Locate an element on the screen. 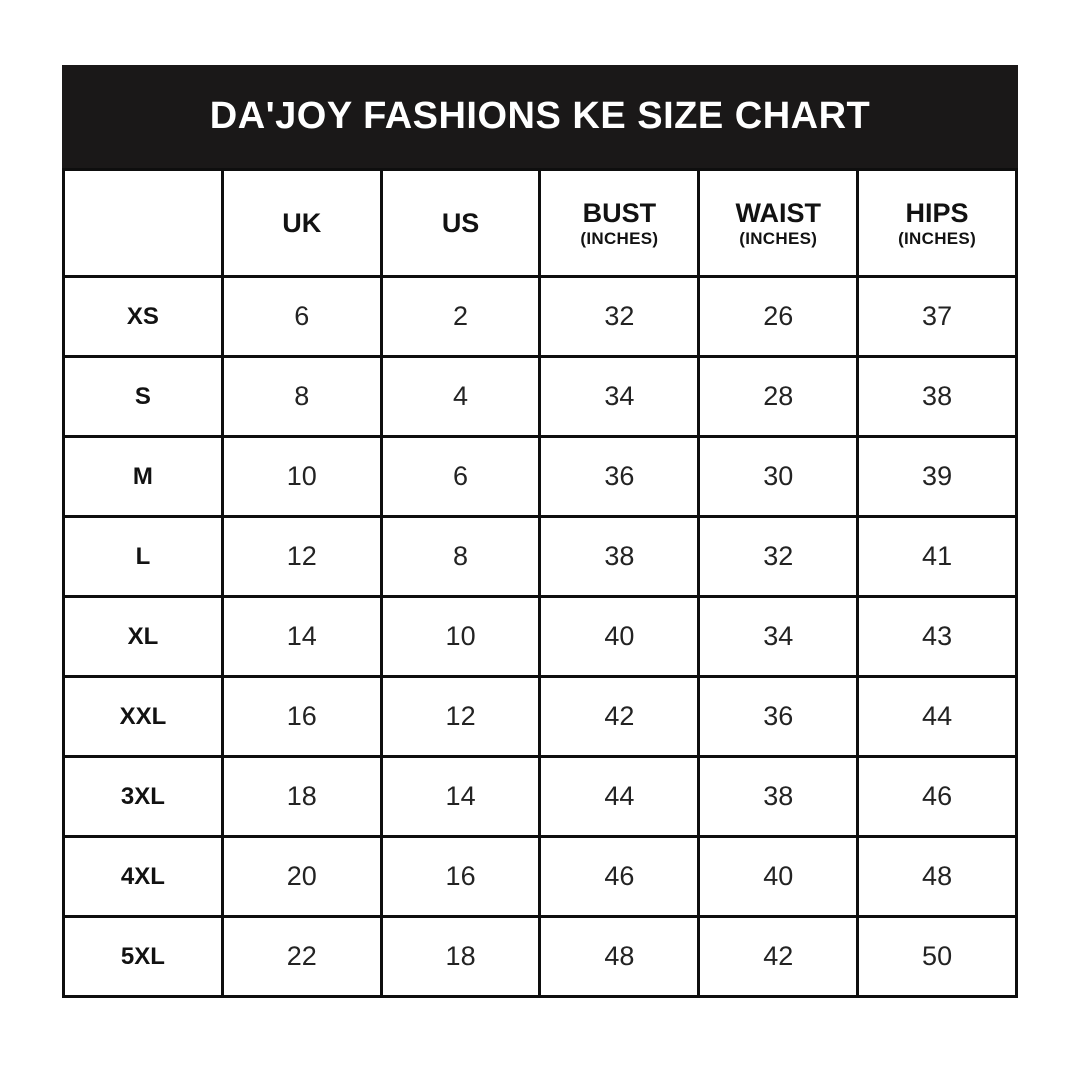 This screenshot has height=1080, width=1080. waist-value-cell: 42 is located at coordinates (778, 956).